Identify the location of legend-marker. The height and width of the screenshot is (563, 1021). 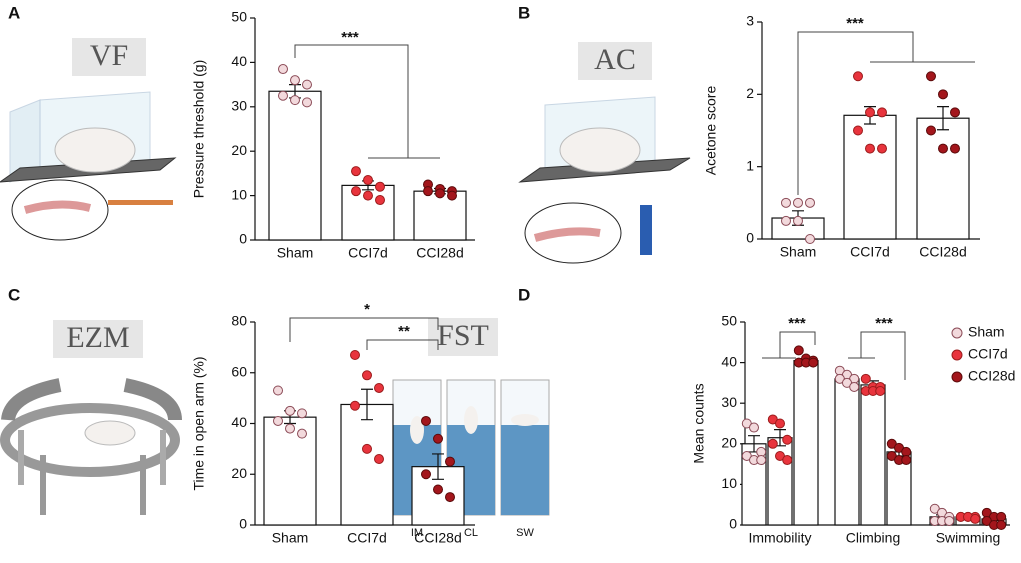
(957, 377).